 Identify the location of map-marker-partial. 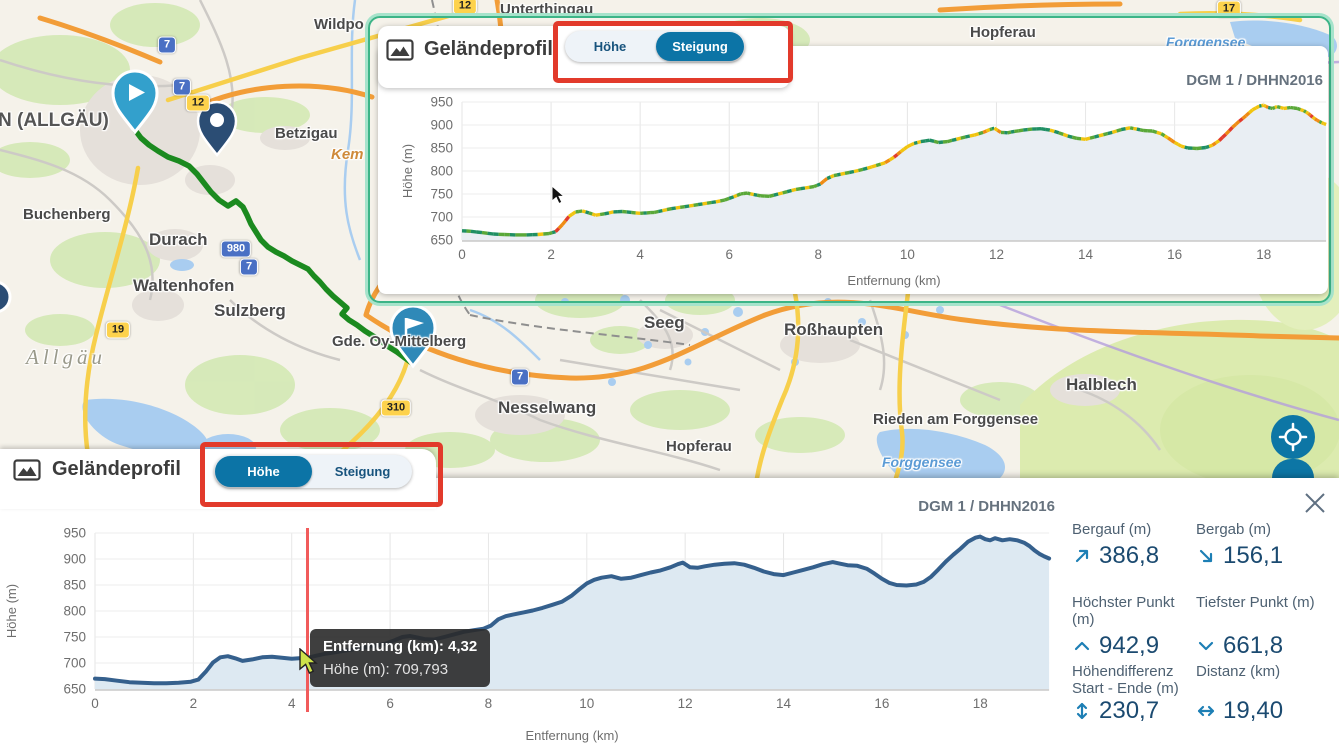
(6, 297).